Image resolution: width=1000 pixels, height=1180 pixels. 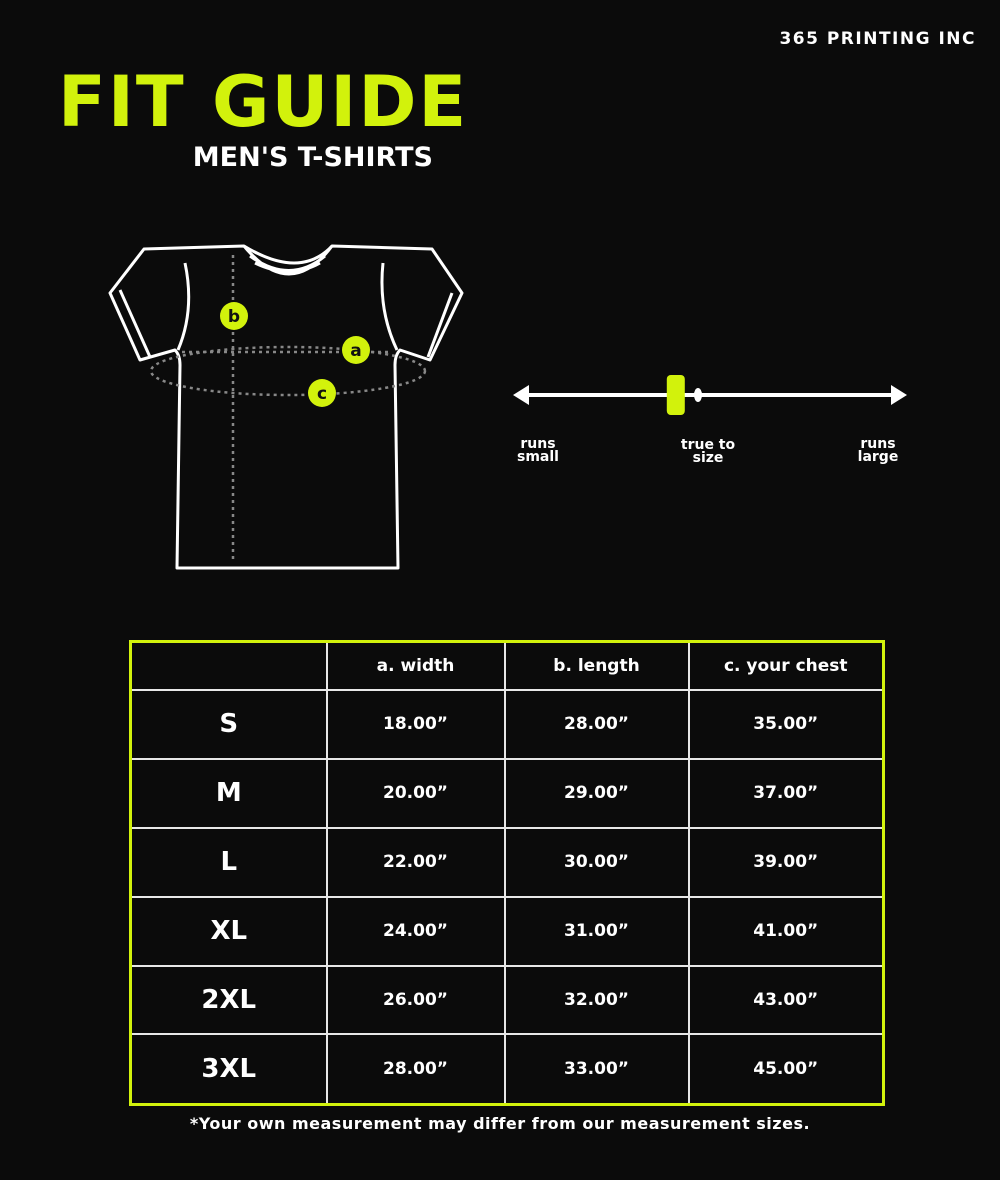 What do you see at coordinates (785, 666) in the screenshot?
I see `header-chest: c. your chest` at bounding box center [785, 666].